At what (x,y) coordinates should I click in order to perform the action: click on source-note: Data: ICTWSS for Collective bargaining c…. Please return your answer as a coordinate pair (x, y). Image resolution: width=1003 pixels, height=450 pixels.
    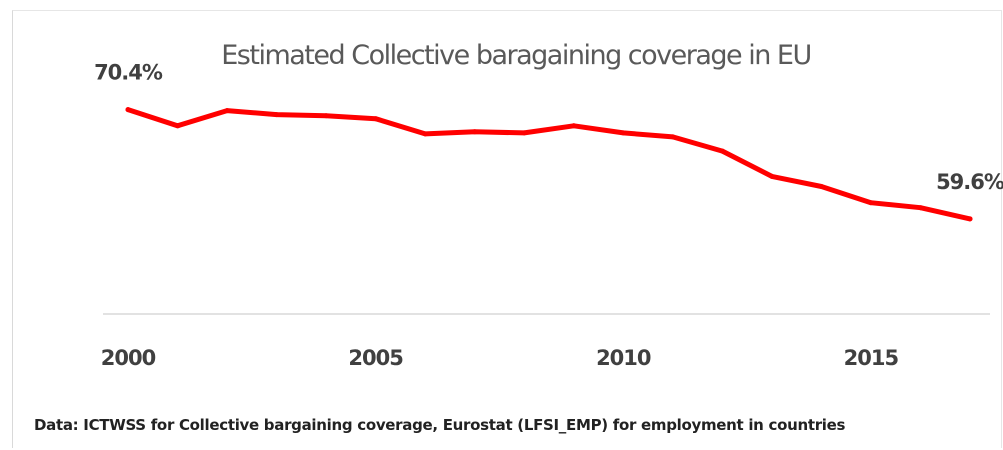
    Looking at the image, I should click on (440, 425).